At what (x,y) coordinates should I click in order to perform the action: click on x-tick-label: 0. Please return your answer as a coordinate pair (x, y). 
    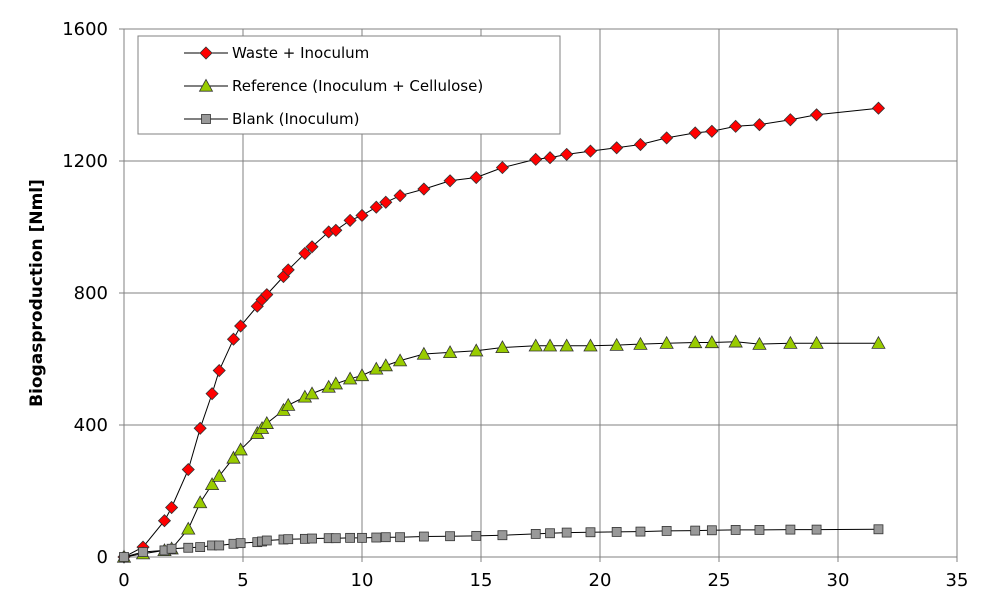
    Looking at the image, I should click on (123, 580).